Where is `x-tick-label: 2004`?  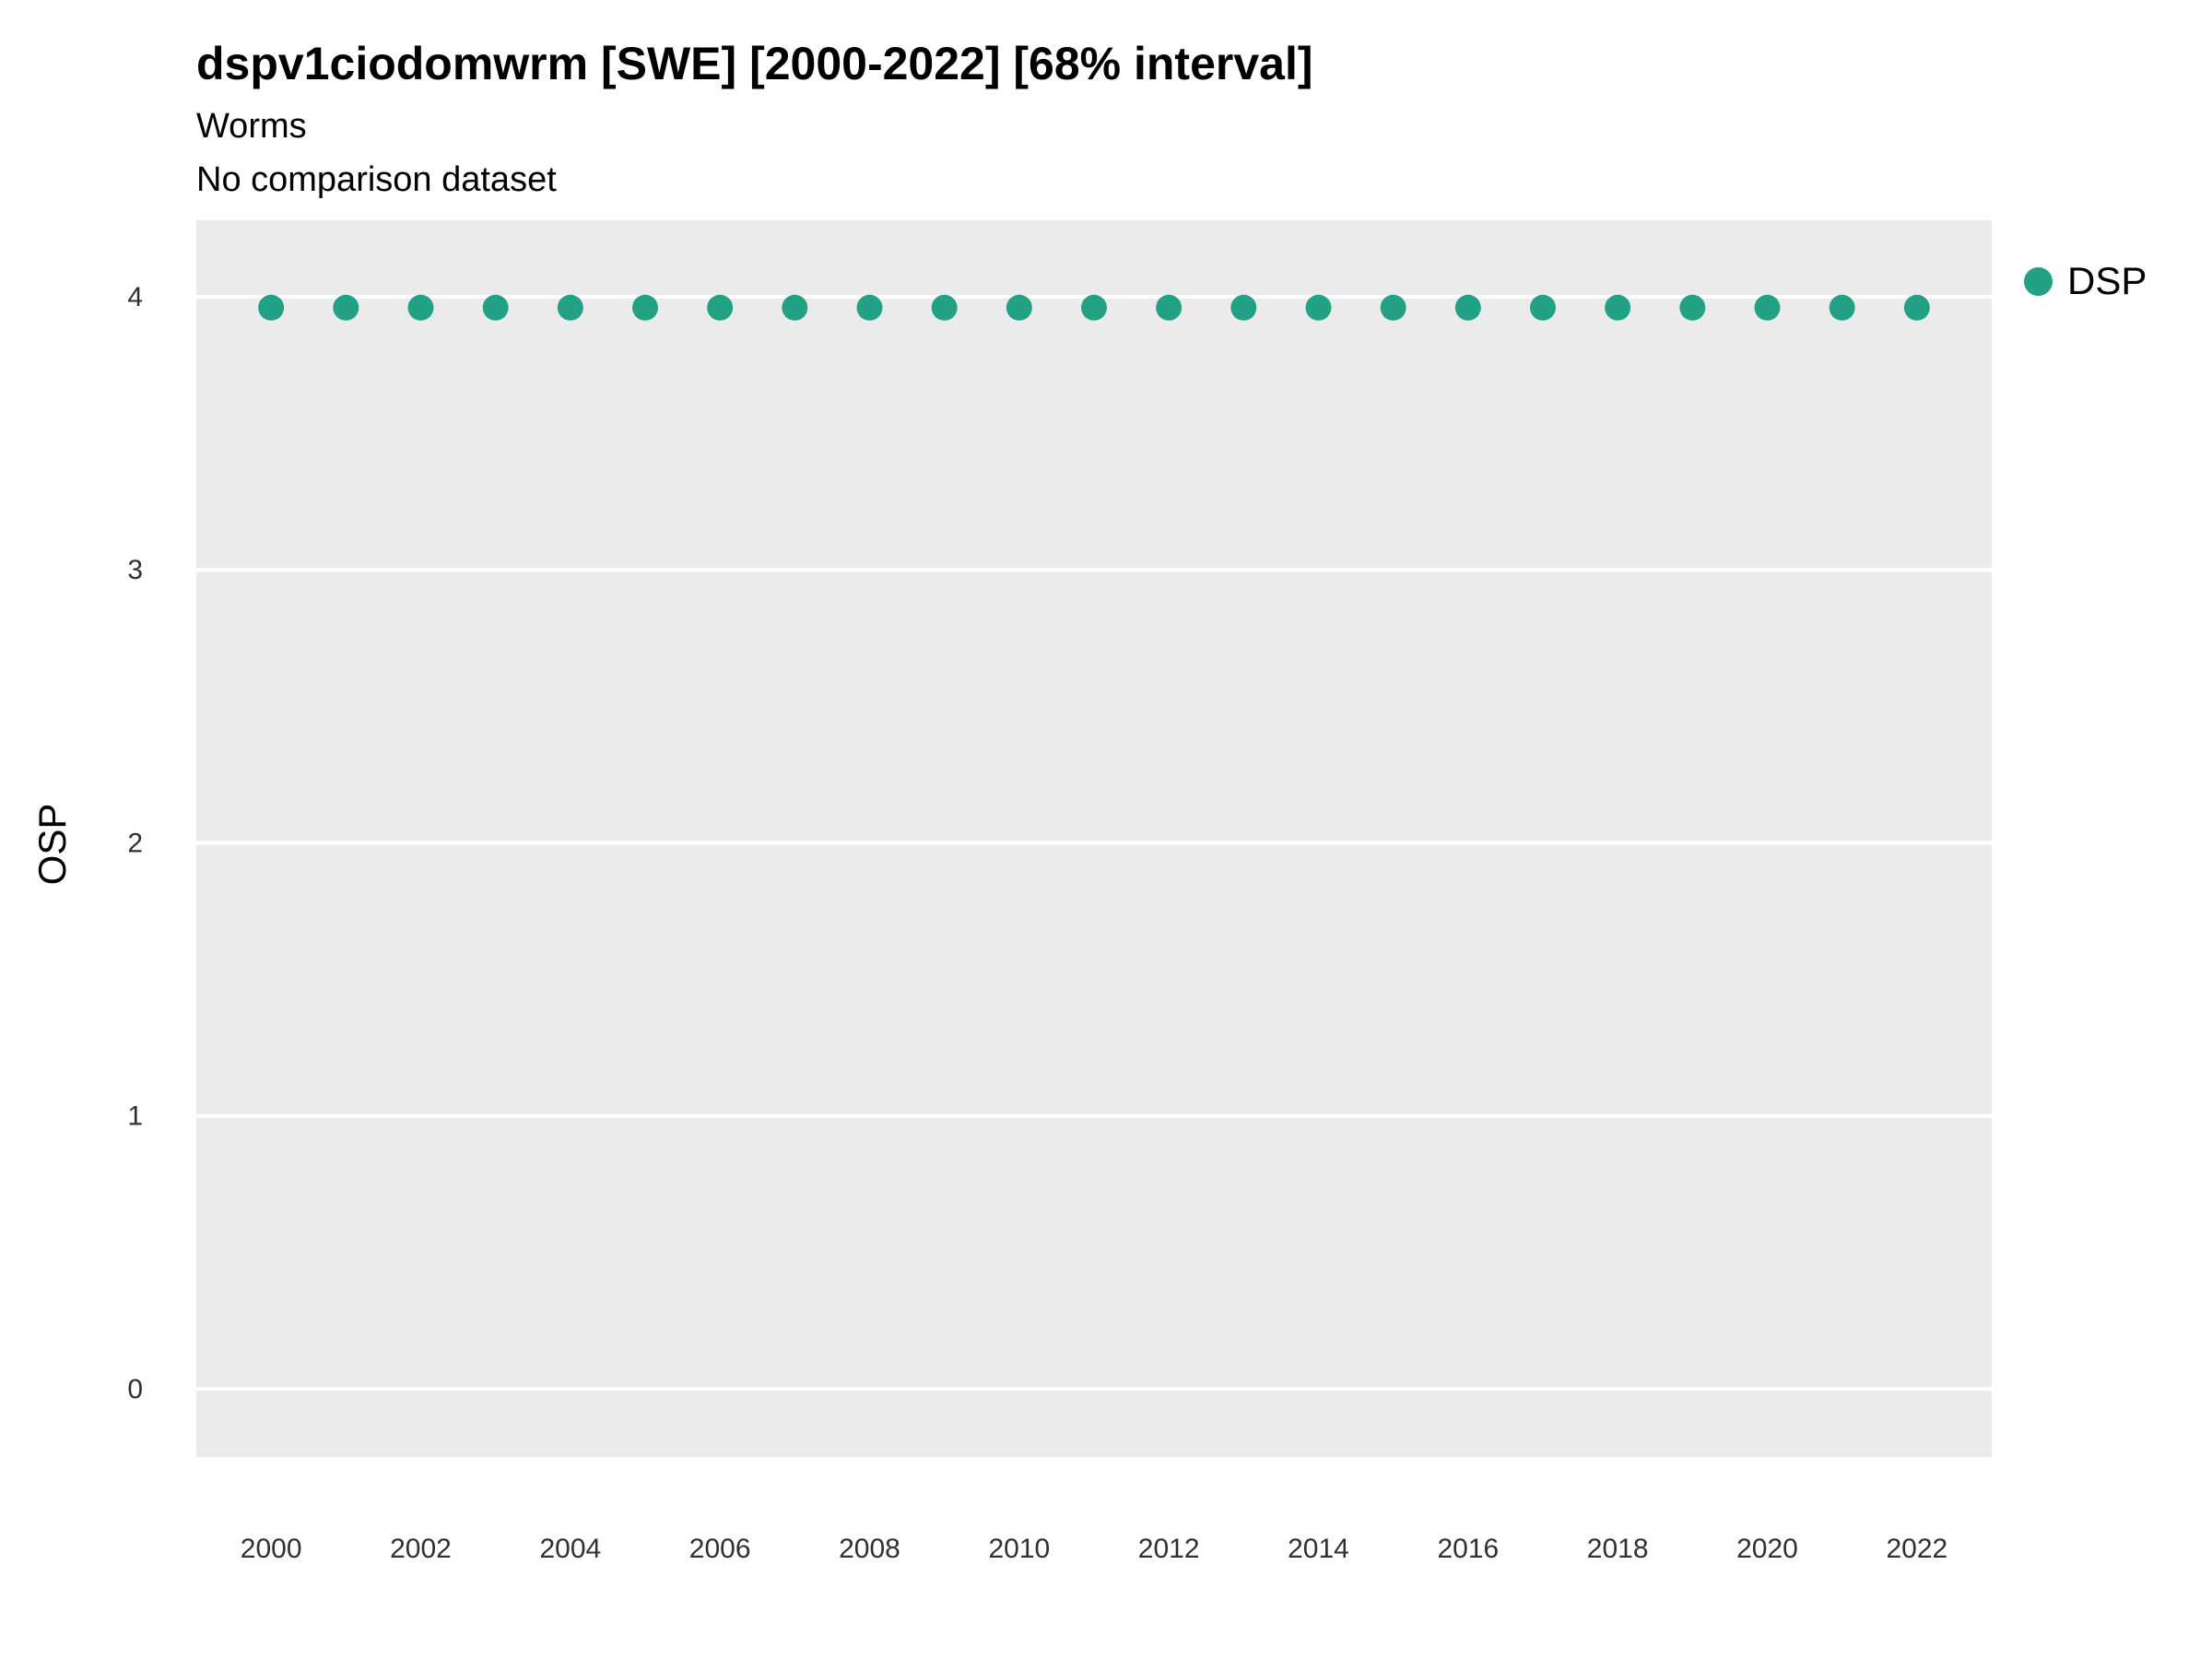 x-tick-label: 2004 is located at coordinates (570, 1549).